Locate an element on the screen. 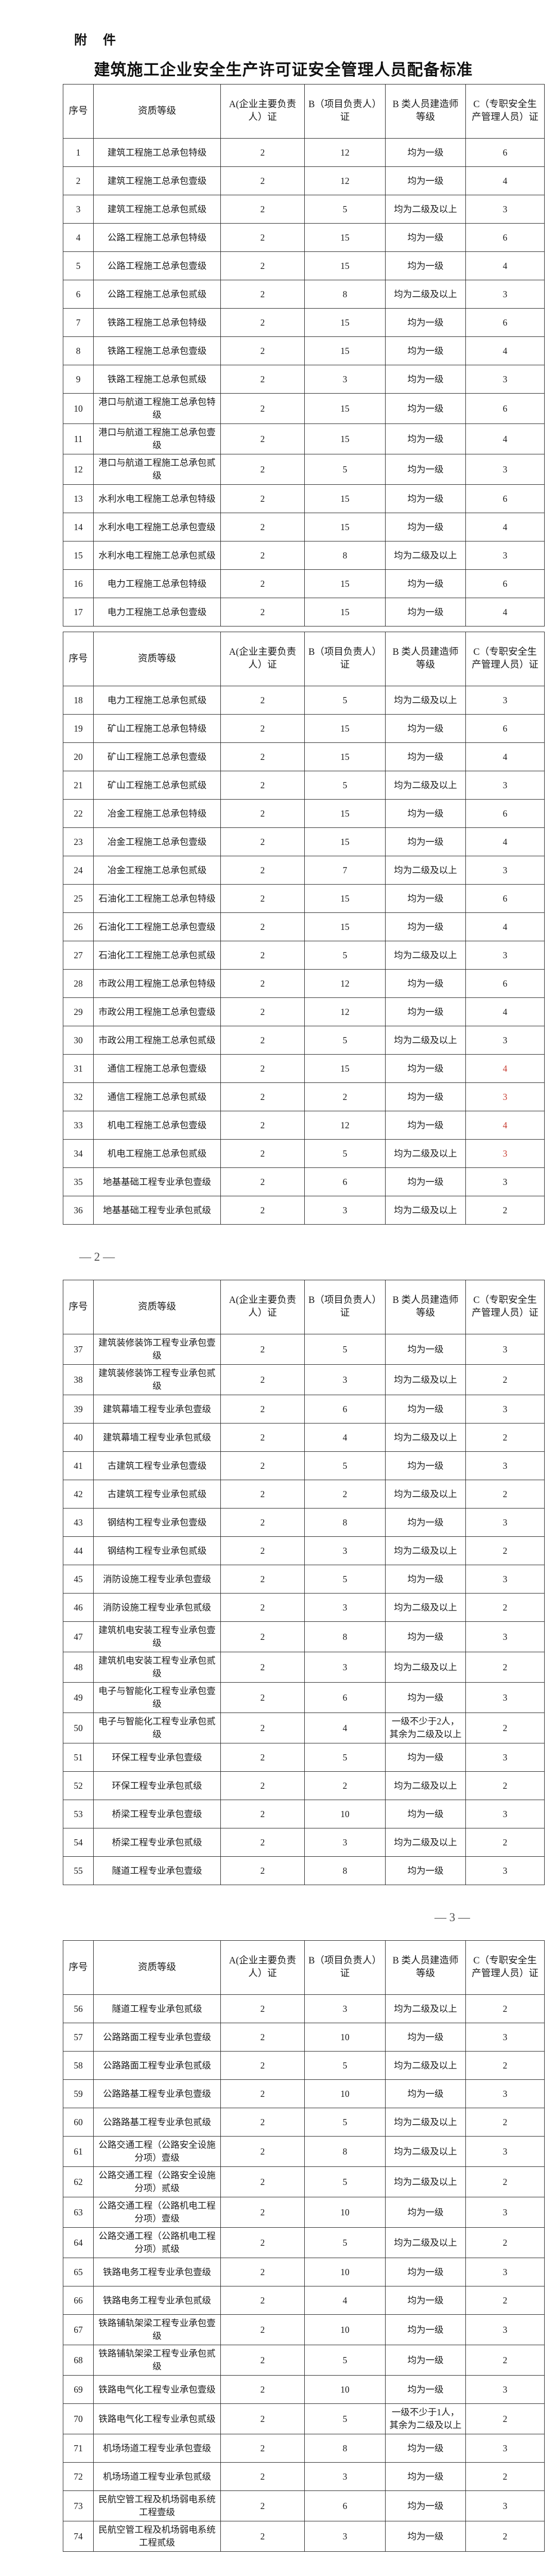 The image size is (556, 2576). cell-grade: 港口与航道工程施工总承包贰级 is located at coordinates (157, 469).